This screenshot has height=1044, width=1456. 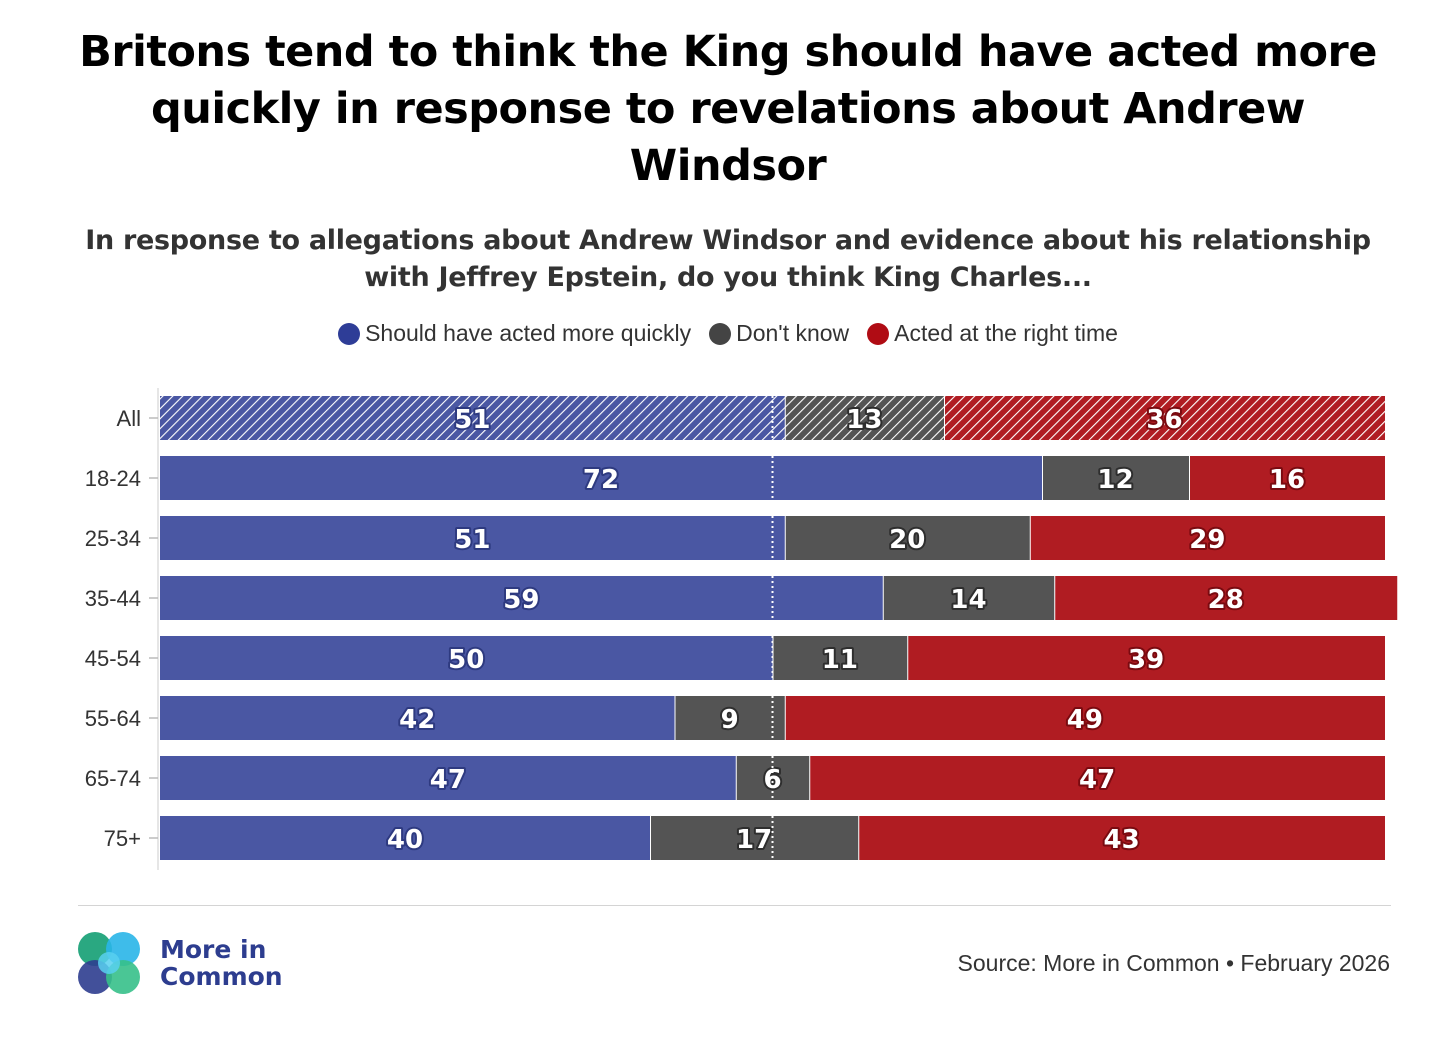 What do you see at coordinates (113, 598) in the screenshot?
I see `category-label: 35-44` at bounding box center [113, 598].